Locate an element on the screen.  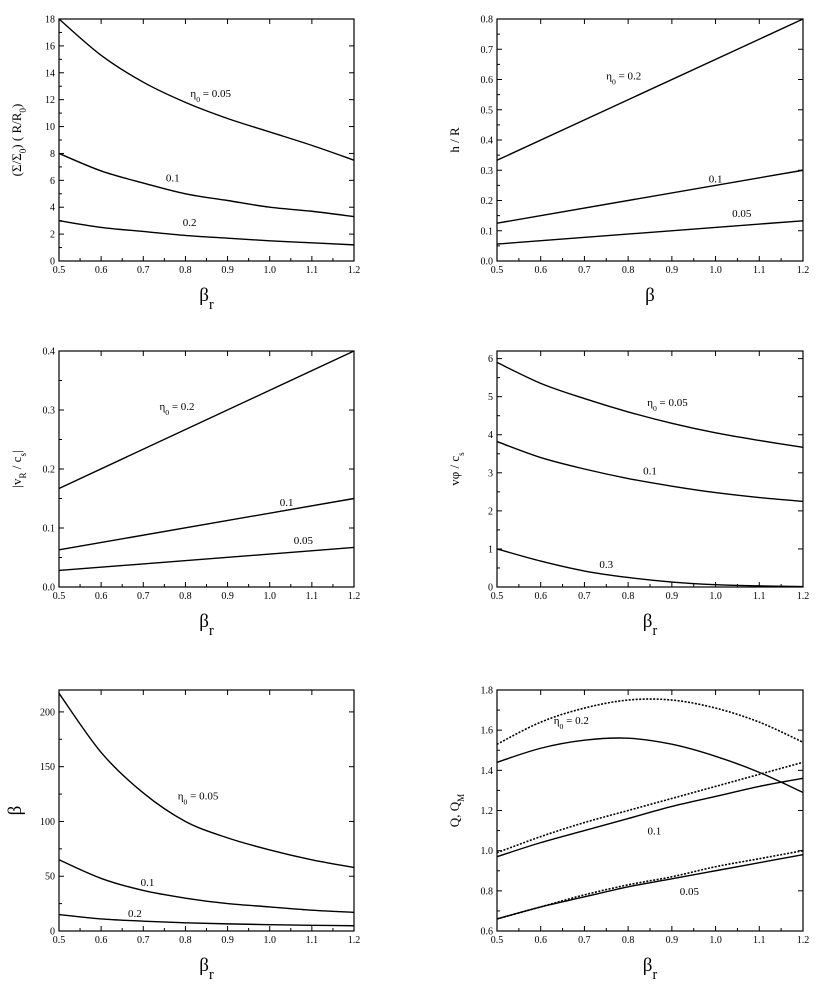
y-tick-label: 6 is located at coordinates (490, 359).